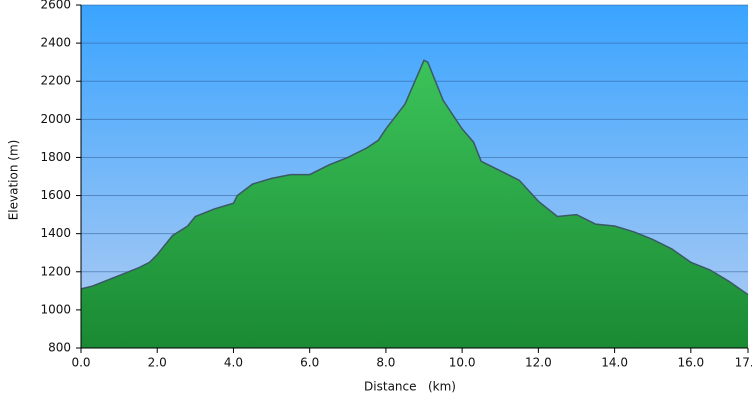 The height and width of the screenshot is (401, 752). I want to click on y-tick-label: 2200, so click(55, 81).